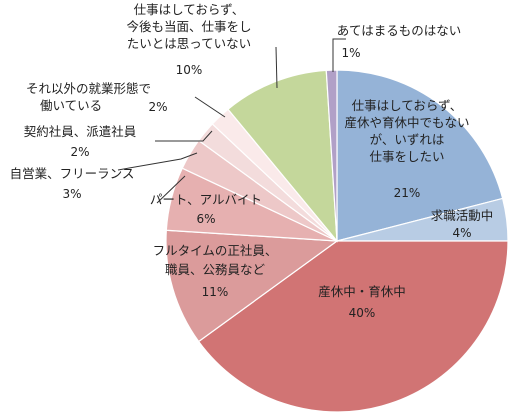  Describe the element at coordinates (80, 141) in the screenshot. I see `slice-label: 契約社員、派遣社員 2%` at that location.